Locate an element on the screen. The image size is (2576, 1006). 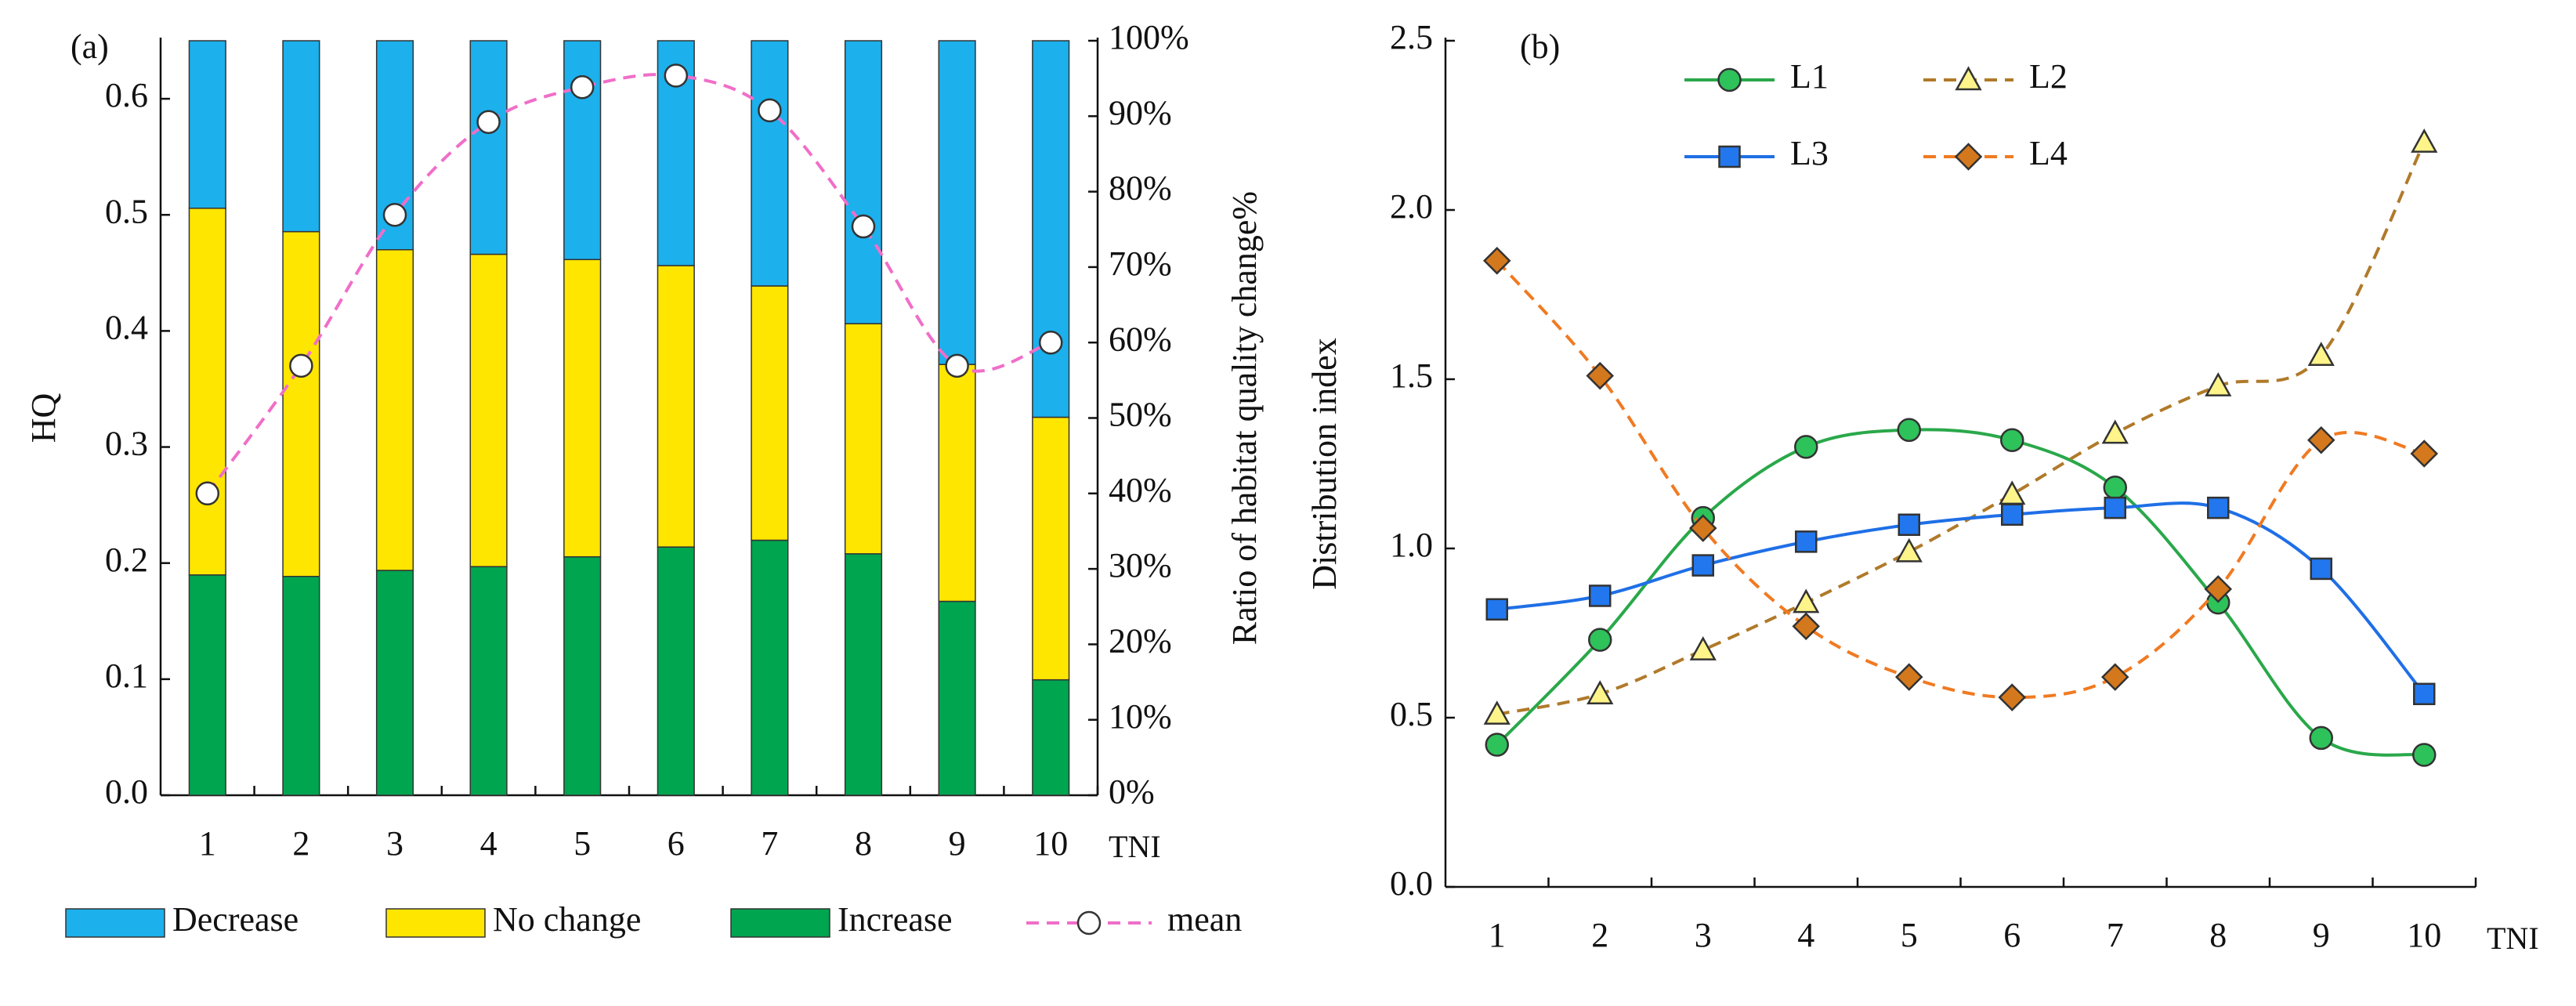
y2-tick-label: 70% is located at coordinates (1141, 264).